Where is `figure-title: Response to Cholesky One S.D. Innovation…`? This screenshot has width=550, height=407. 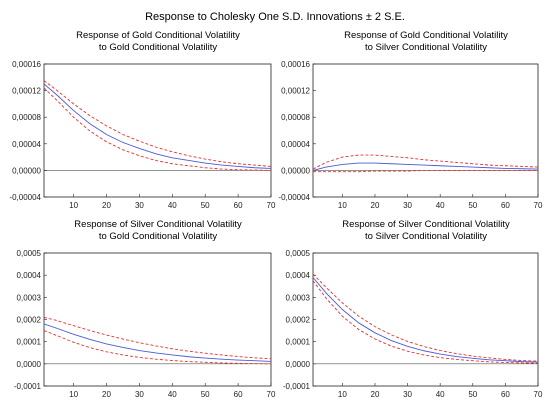 figure-title: Response to Cholesky One S.D. Innovation… is located at coordinates (275, 17).